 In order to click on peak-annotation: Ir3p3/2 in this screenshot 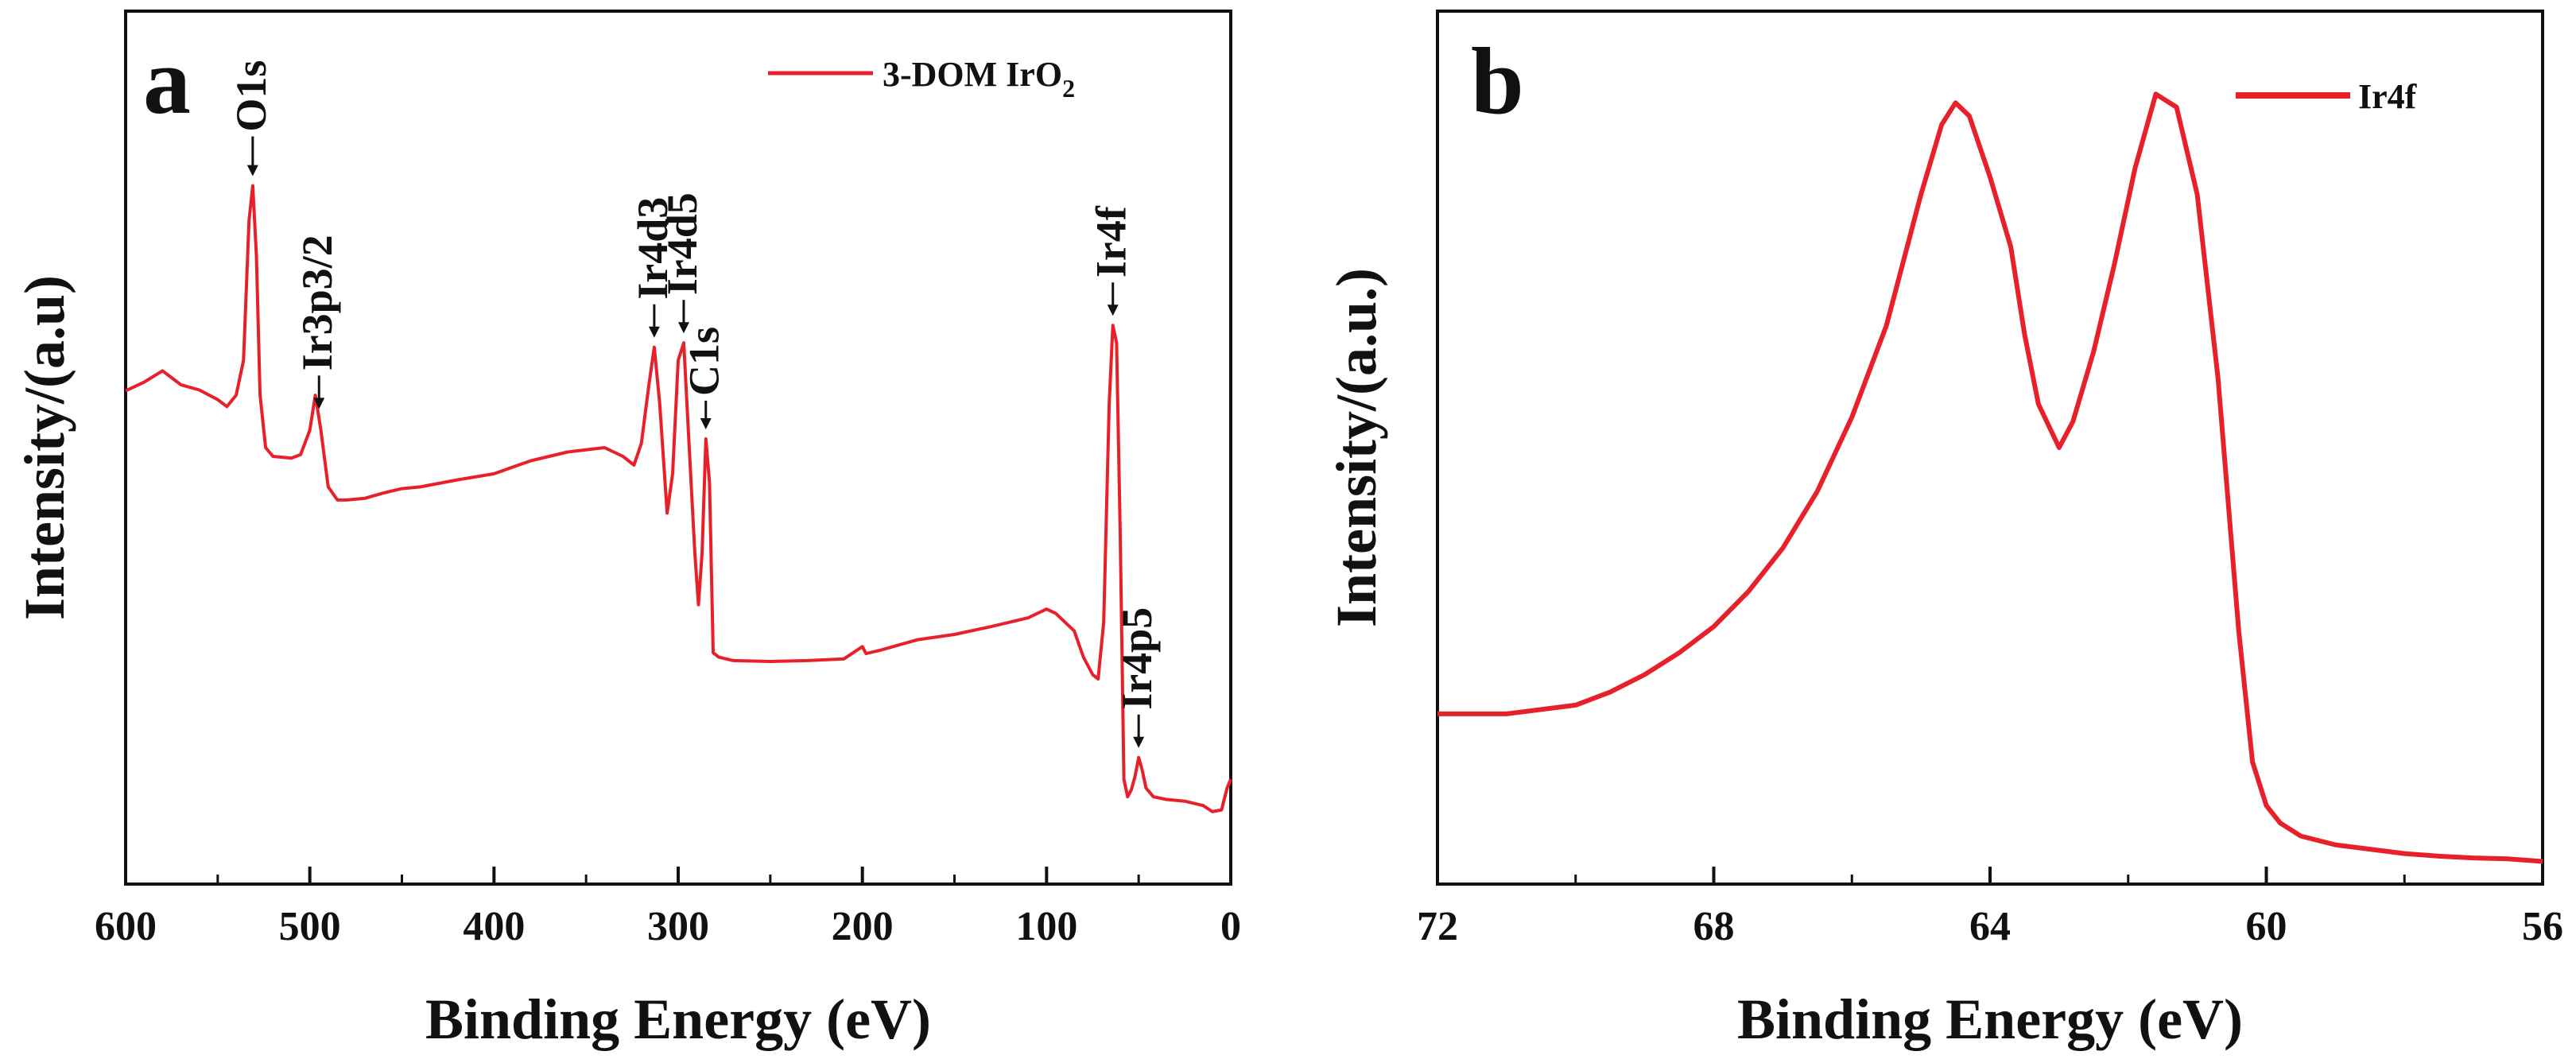, I will do `click(317, 322)`.